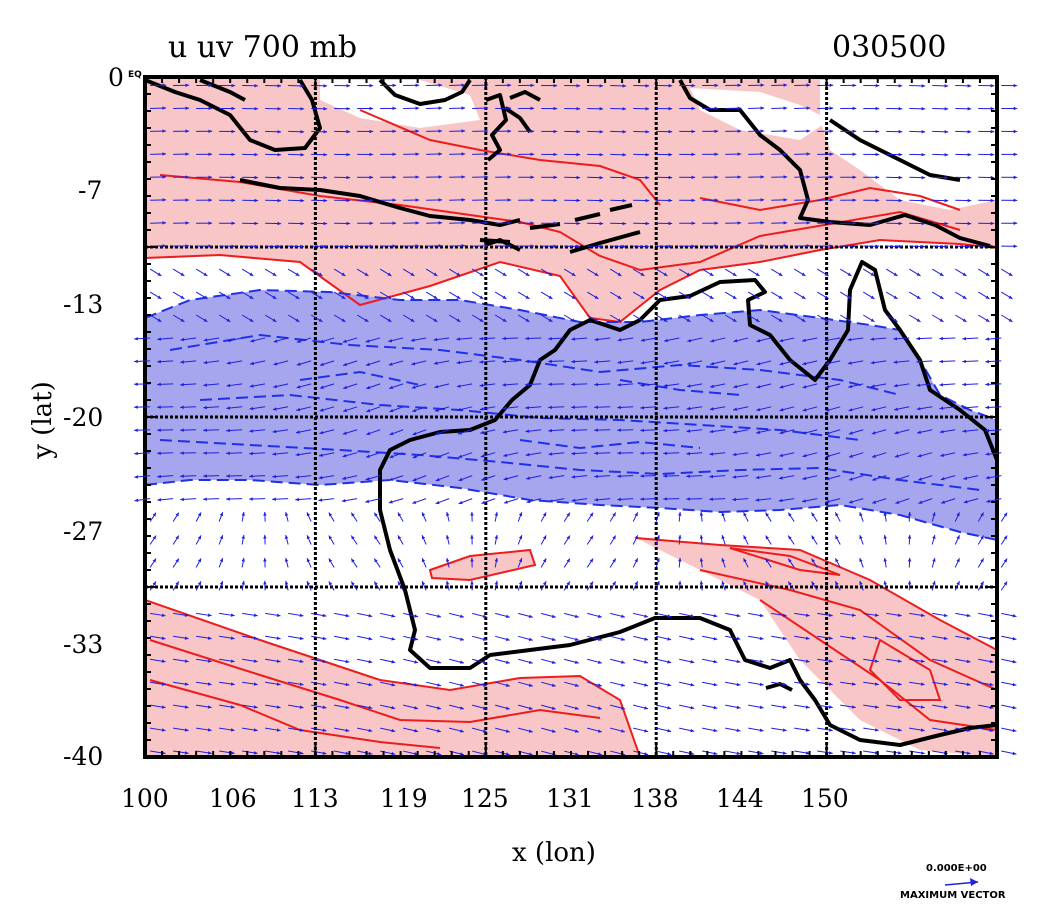 This screenshot has width=1056, height=907. I want to click on y-tick-label: -20, so click(83, 417).